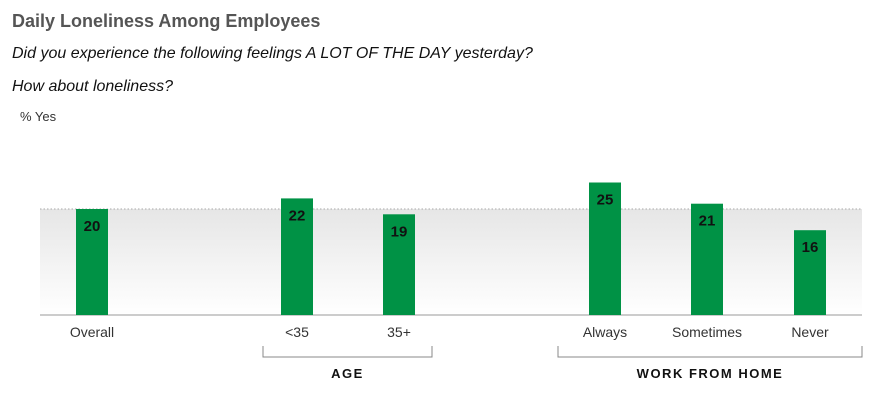 Image resolution: width=887 pixels, height=401 pixels. What do you see at coordinates (810, 247) in the screenshot?
I see `value-label-5: 16` at bounding box center [810, 247].